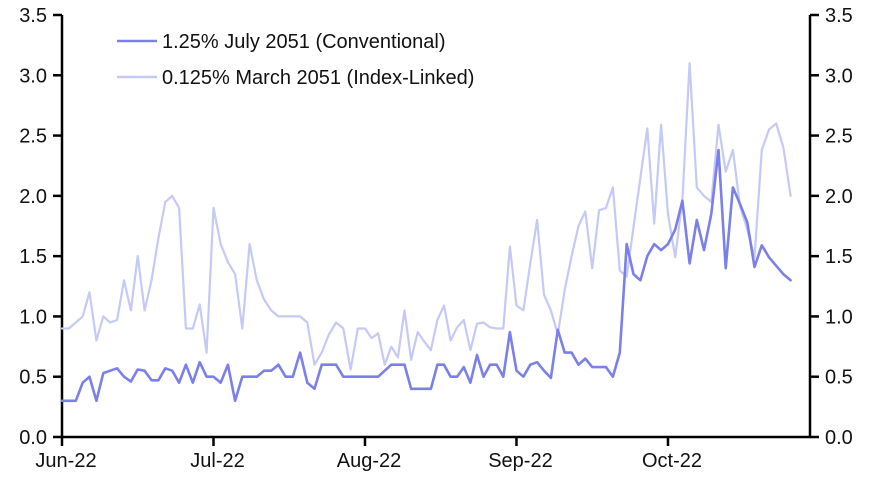 The image size is (873, 486). What do you see at coordinates (33, 197) in the screenshot?
I see `y-tick-label-left: 2.0` at bounding box center [33, 197].